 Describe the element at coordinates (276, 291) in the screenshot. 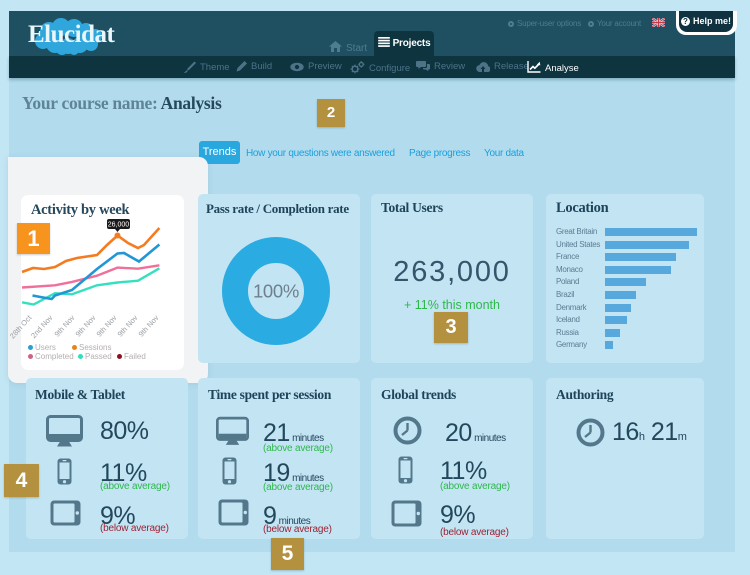

I see `svg-text: 100%` at that location.